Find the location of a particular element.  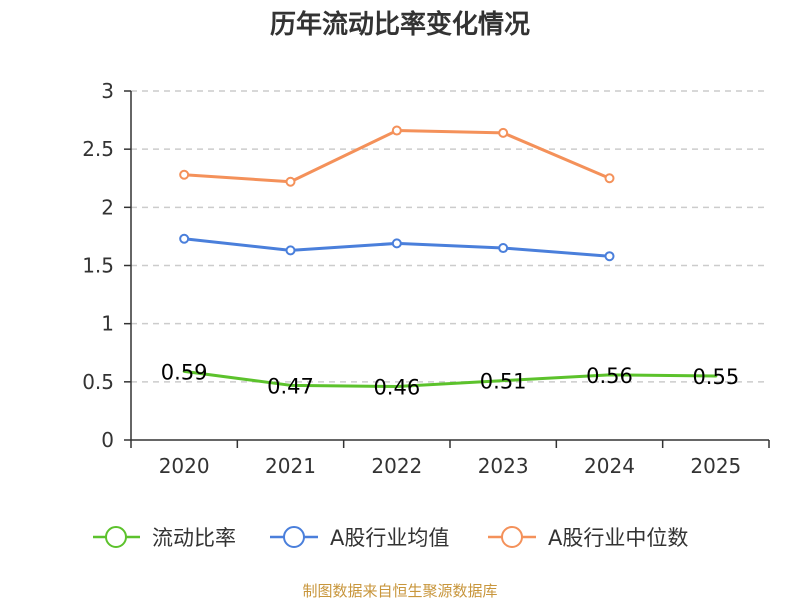

series-2-point-2024 is located at coordinates (609, 178).